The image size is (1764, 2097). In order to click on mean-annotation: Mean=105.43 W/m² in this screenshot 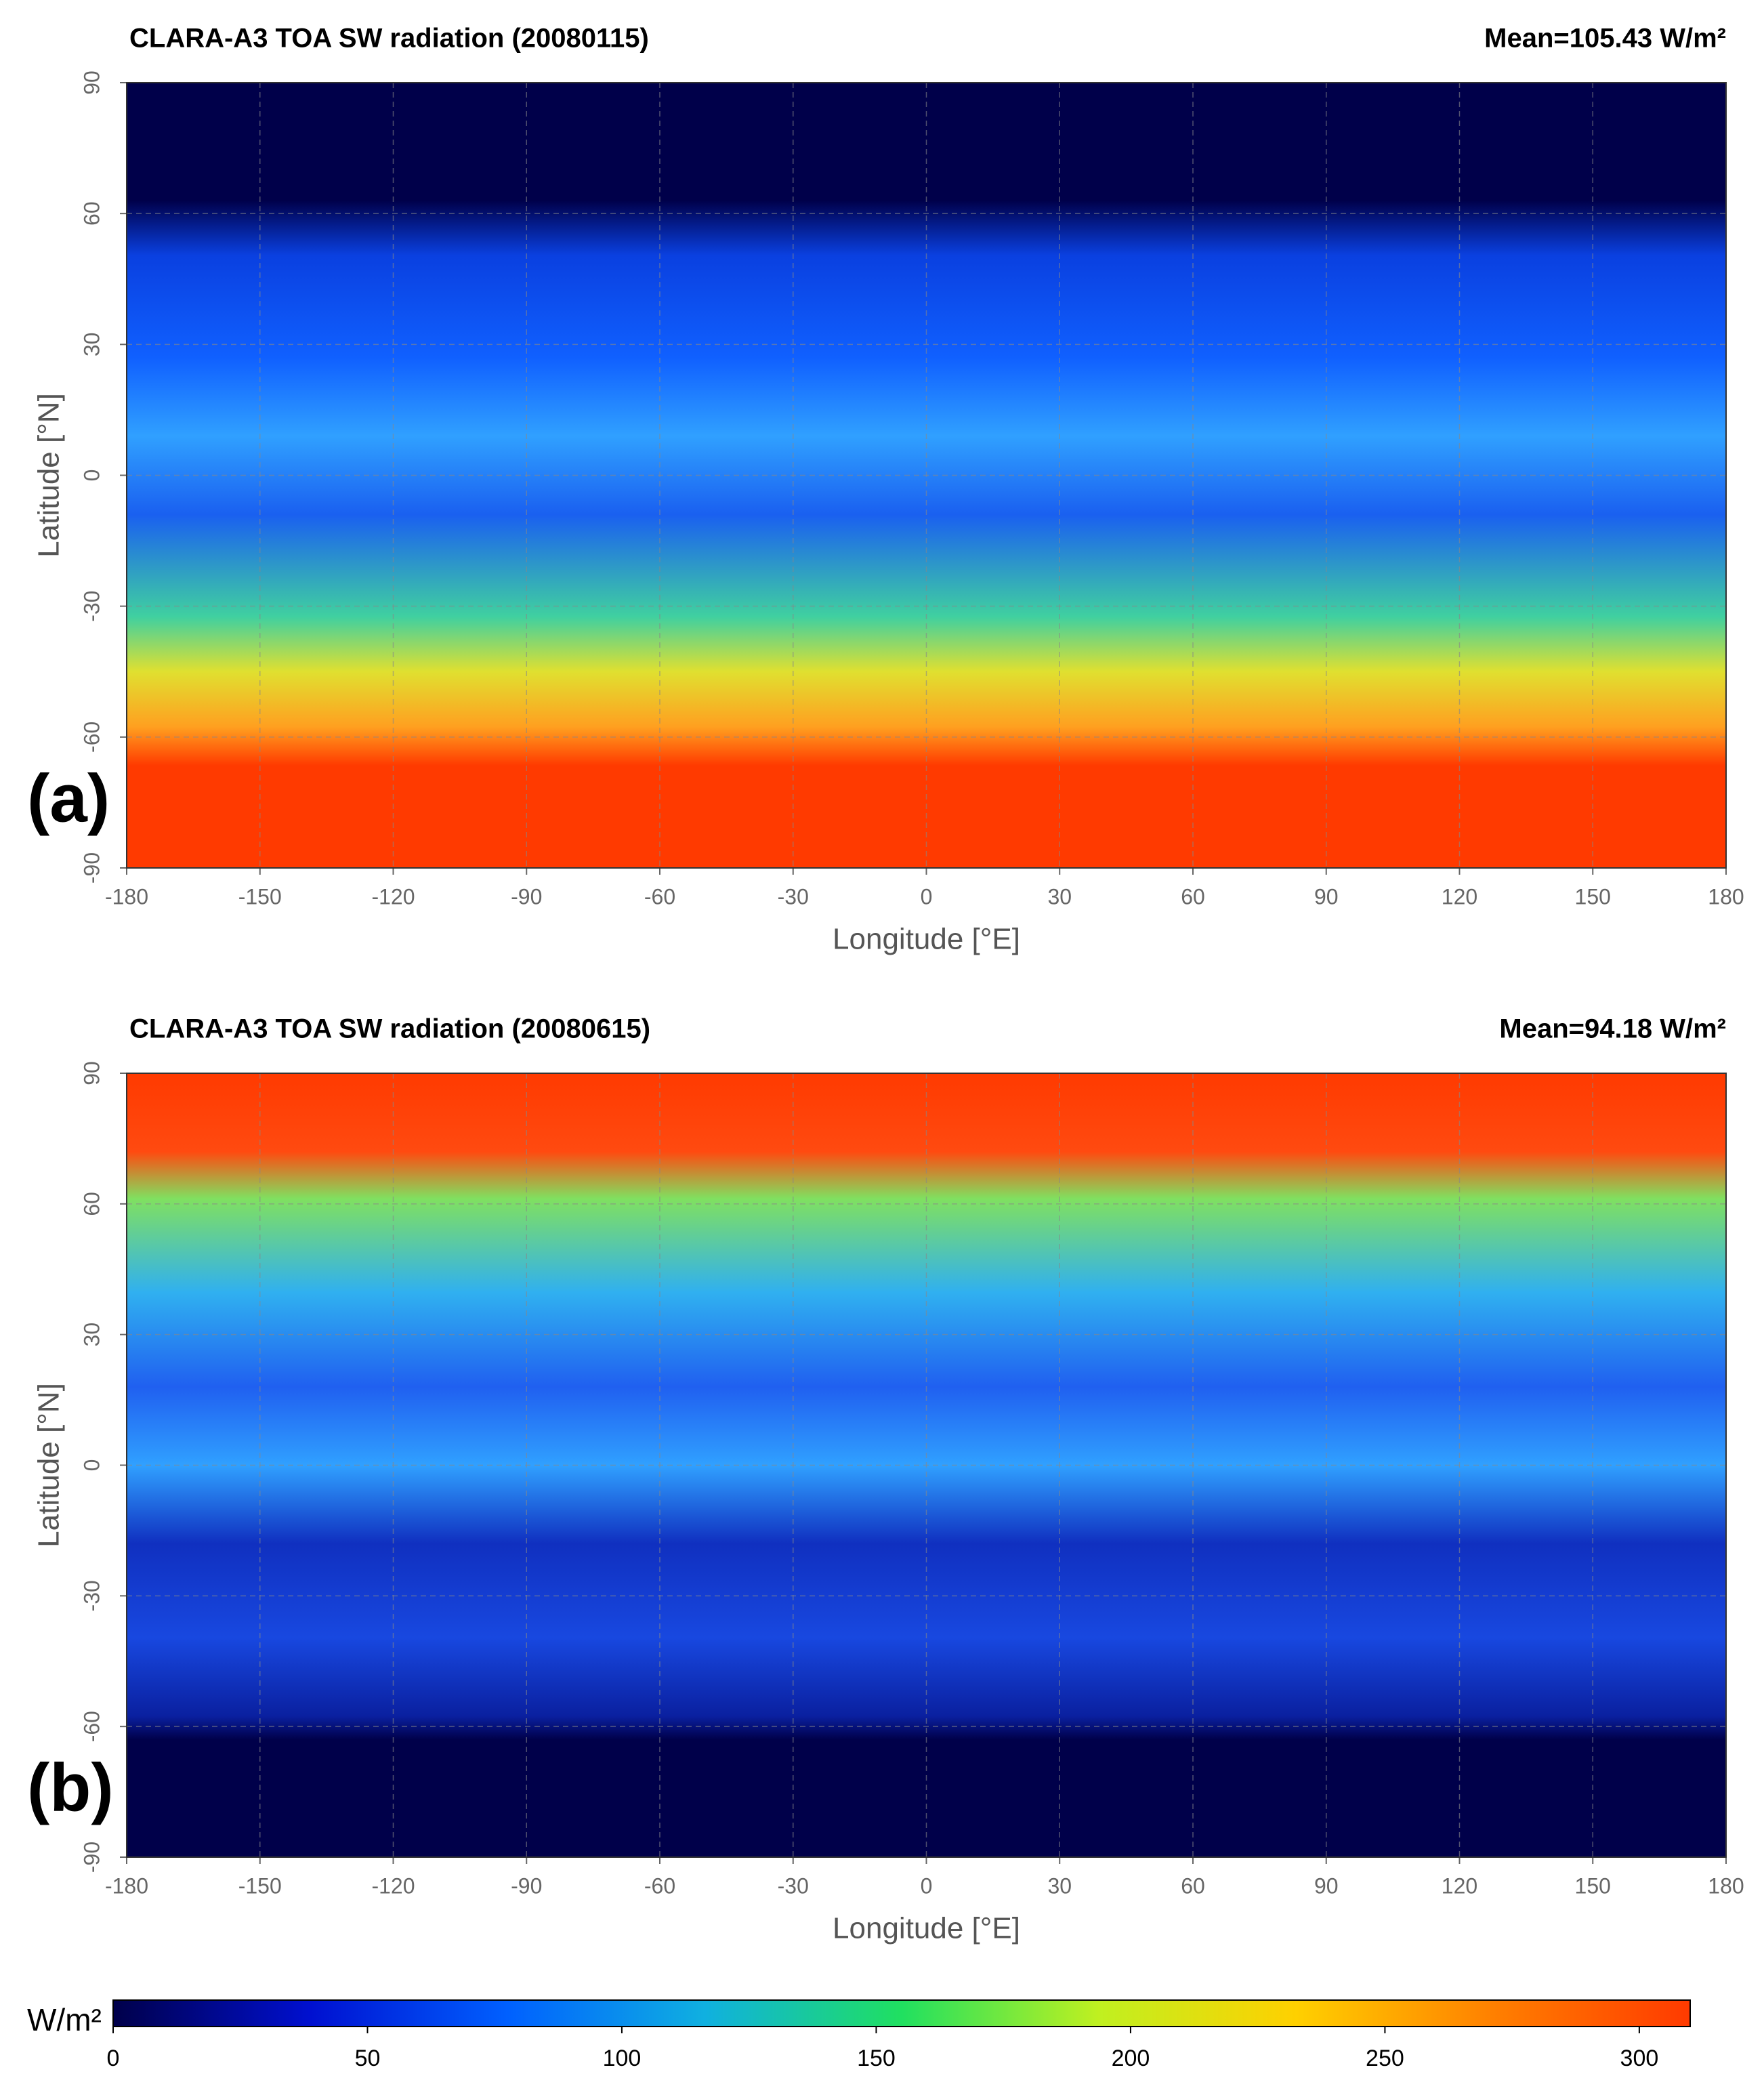, I will do `click(1605, 39)`.